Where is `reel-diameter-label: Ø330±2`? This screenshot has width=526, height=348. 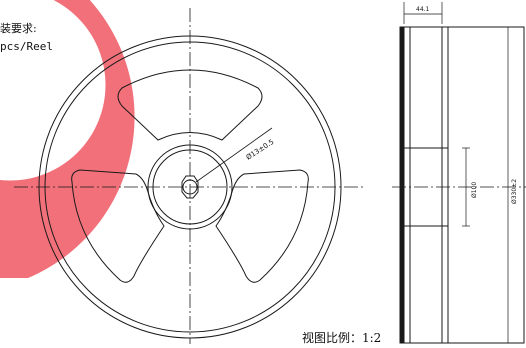
reel-diameter-label: Ø330±2 is located at coordinates (514, 191).